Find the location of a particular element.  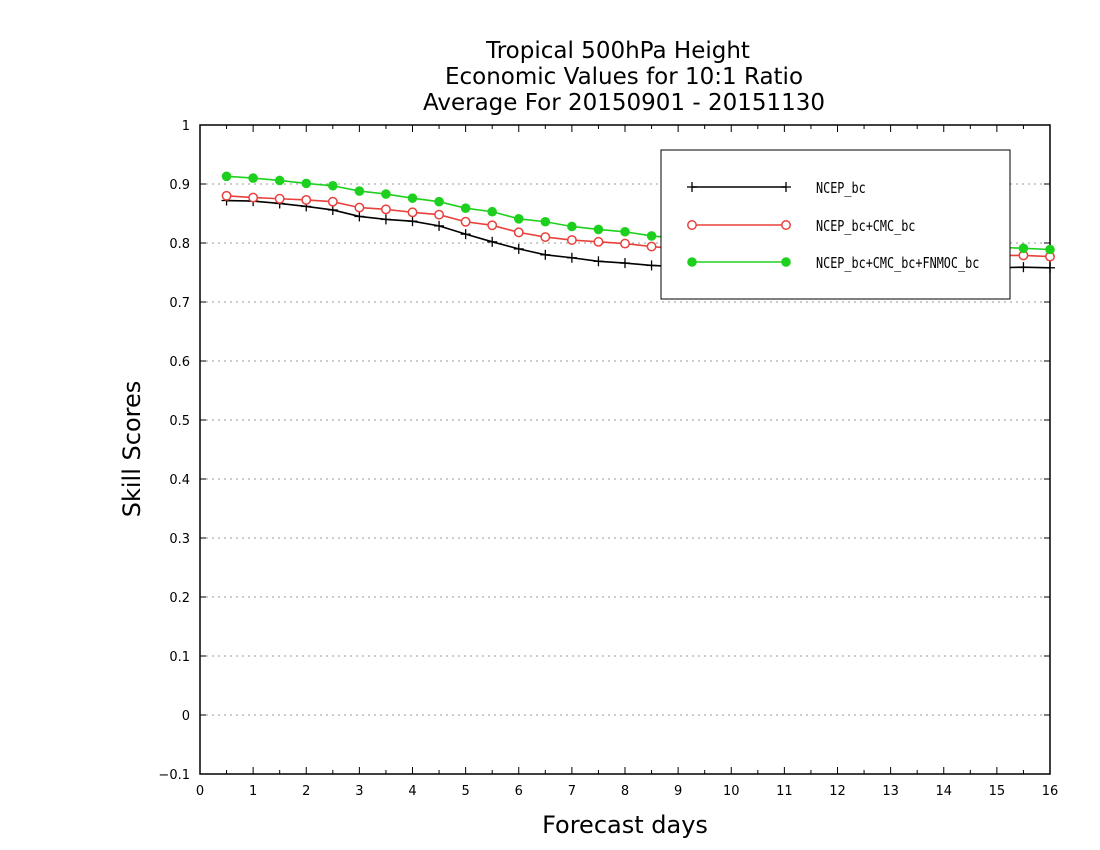

legend-label: NCEP_bc+CMC_bc is located at coordinates (865, 226).